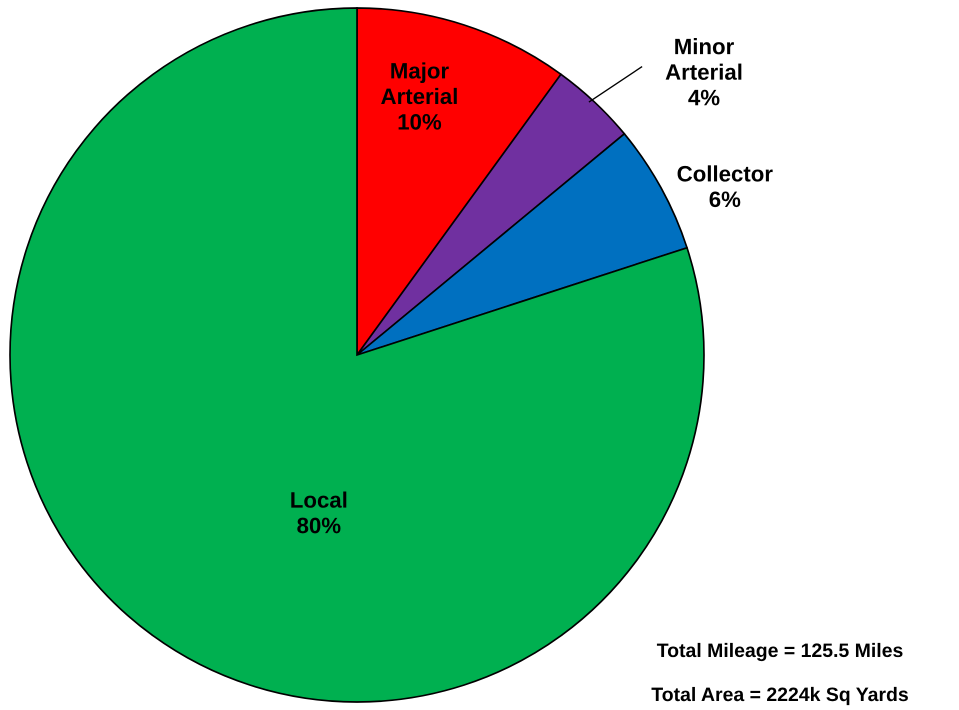  What do you see at coordinates (780, 696) in the screenshot?
I see `text: Total Area = 2224k Sq Yards` at bounding box center [780, 696].